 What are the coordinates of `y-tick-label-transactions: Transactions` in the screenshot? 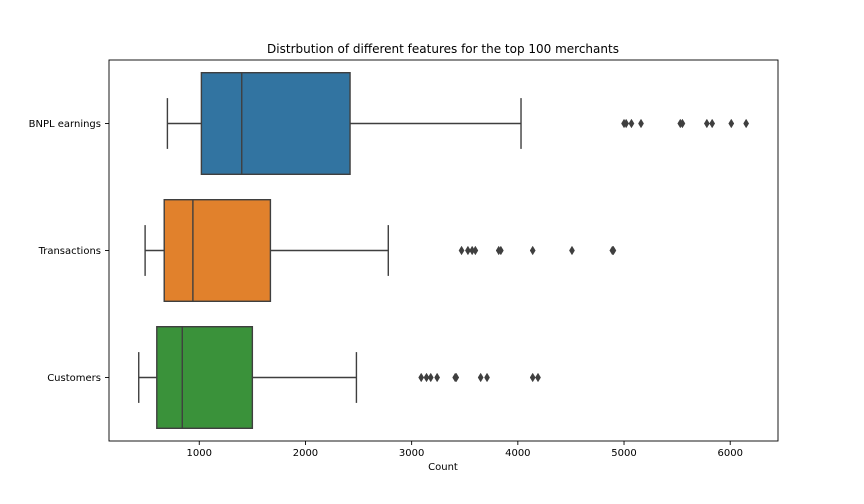 It's located at (69, 251).